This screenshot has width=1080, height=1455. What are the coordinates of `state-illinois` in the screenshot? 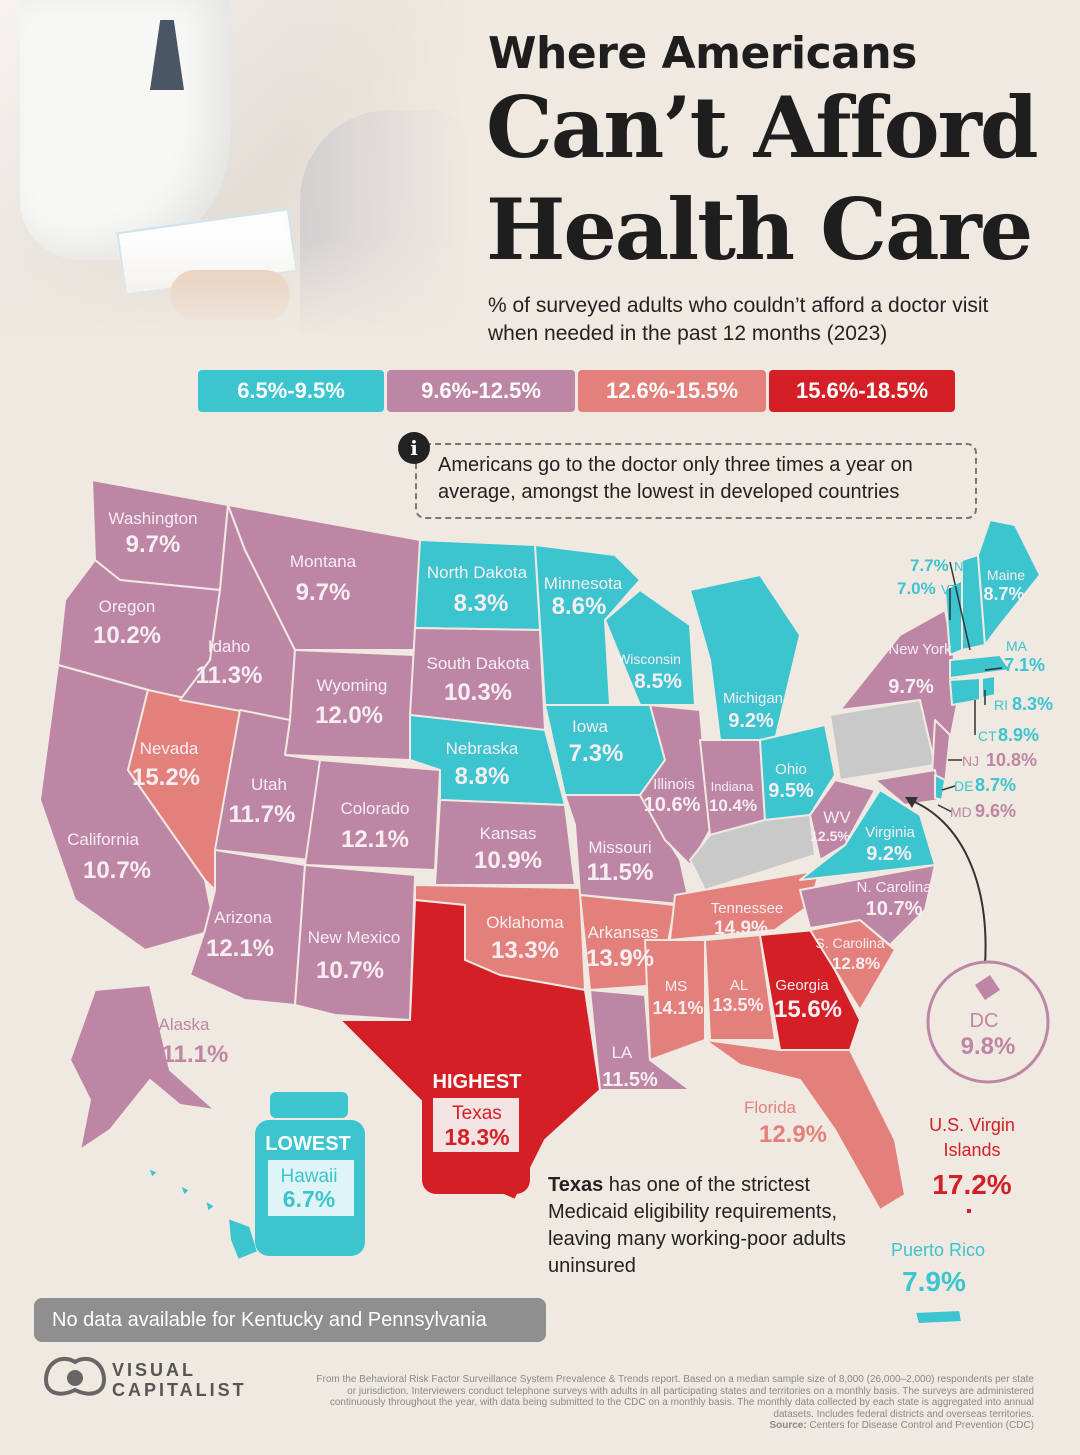 It's located at (675, 785).